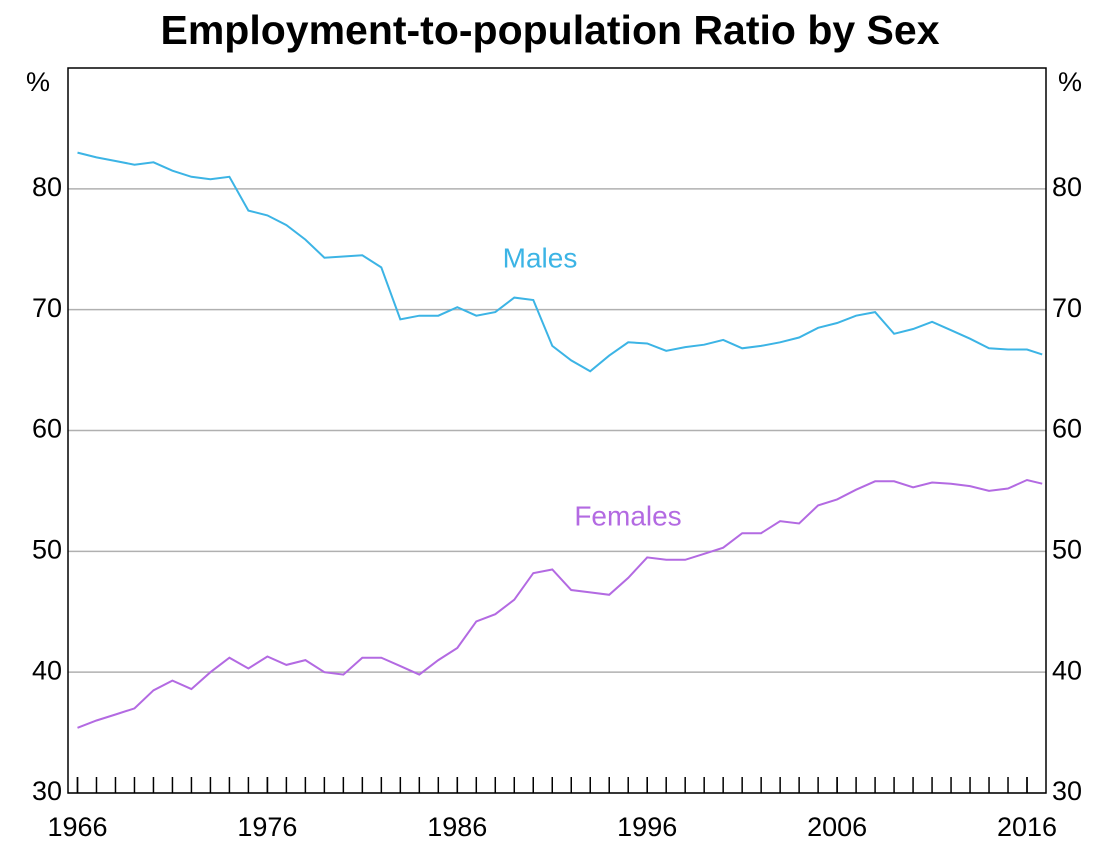  What do you see at coordinates (627, 515) in the screenshot?
I see `series-label: Females` at bounding box center [627, 515].